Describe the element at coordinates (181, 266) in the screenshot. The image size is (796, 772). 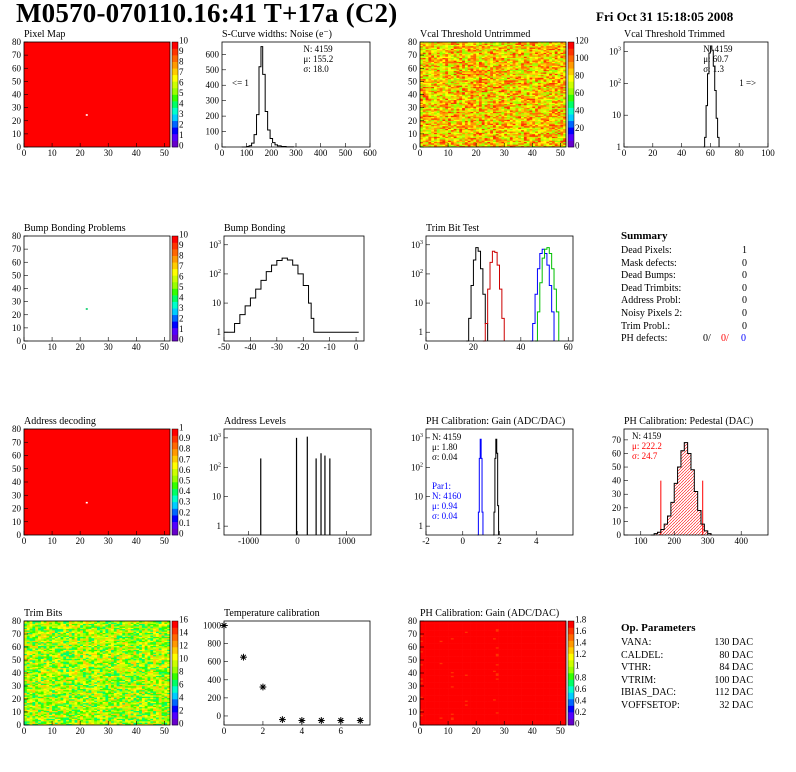
I see `colorbar-tick-label: 7` at that location.